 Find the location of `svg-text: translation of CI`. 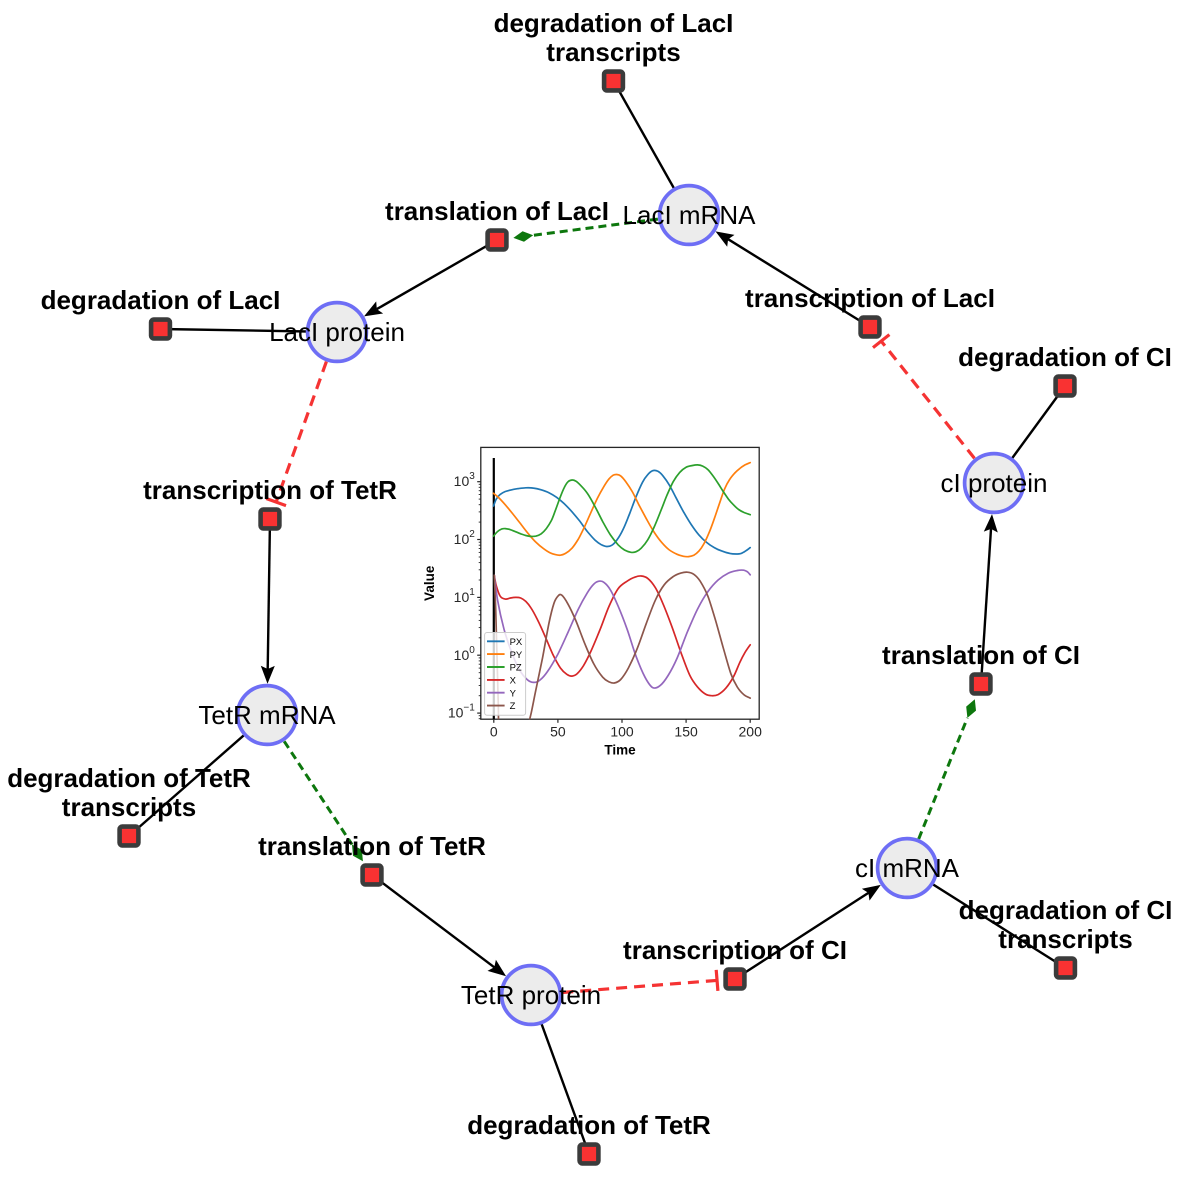

svg-text: translation of CI is located at coordinates (981, 655).